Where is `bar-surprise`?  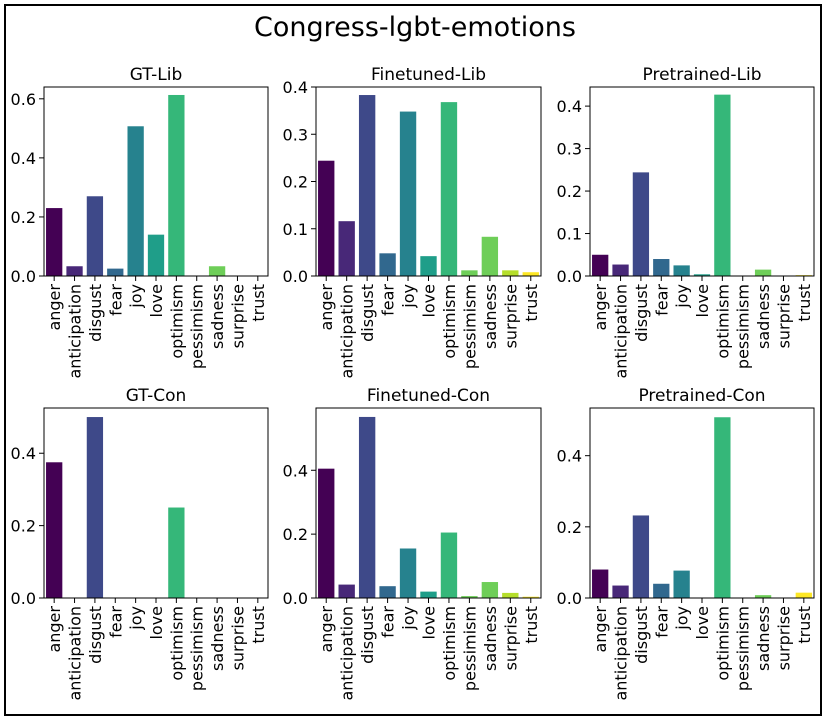
bar-surprise is located at coordinates (510, 273).